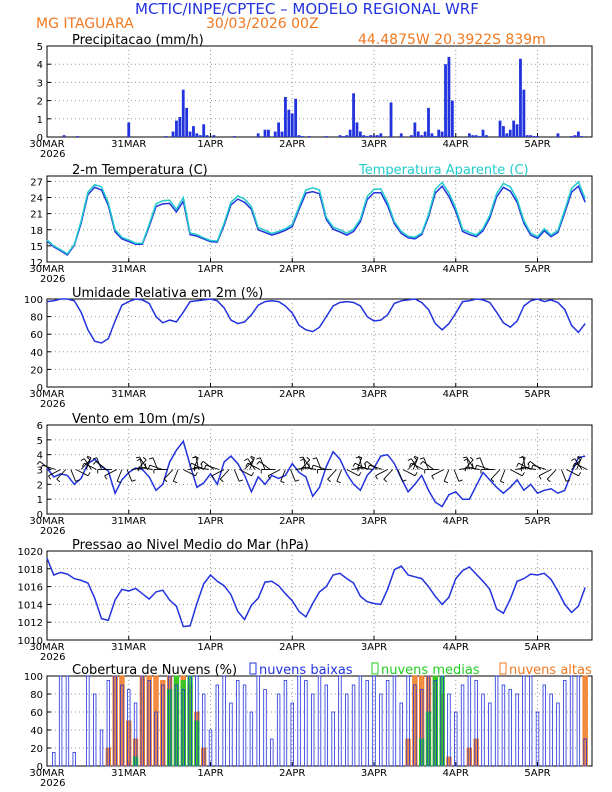 Image resolution: width=612 pixels, height=792 pixels. I want to click on cloud-legend-label: nuvens altas, so click(550, 670).